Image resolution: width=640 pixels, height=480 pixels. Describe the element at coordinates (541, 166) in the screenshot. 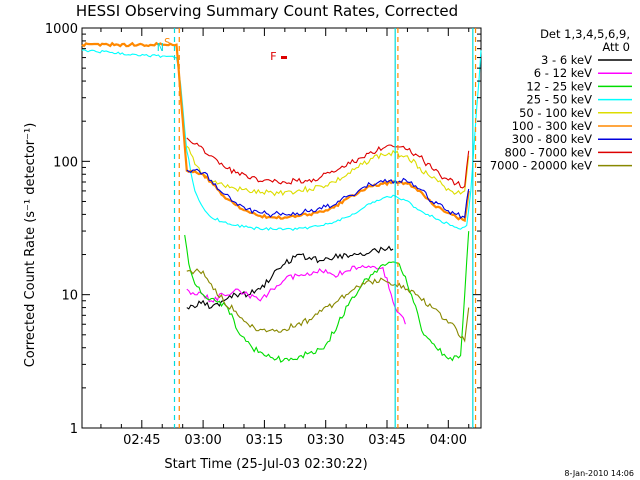

I see `legend-label-8: 7000 - 20000 keV` at that location.